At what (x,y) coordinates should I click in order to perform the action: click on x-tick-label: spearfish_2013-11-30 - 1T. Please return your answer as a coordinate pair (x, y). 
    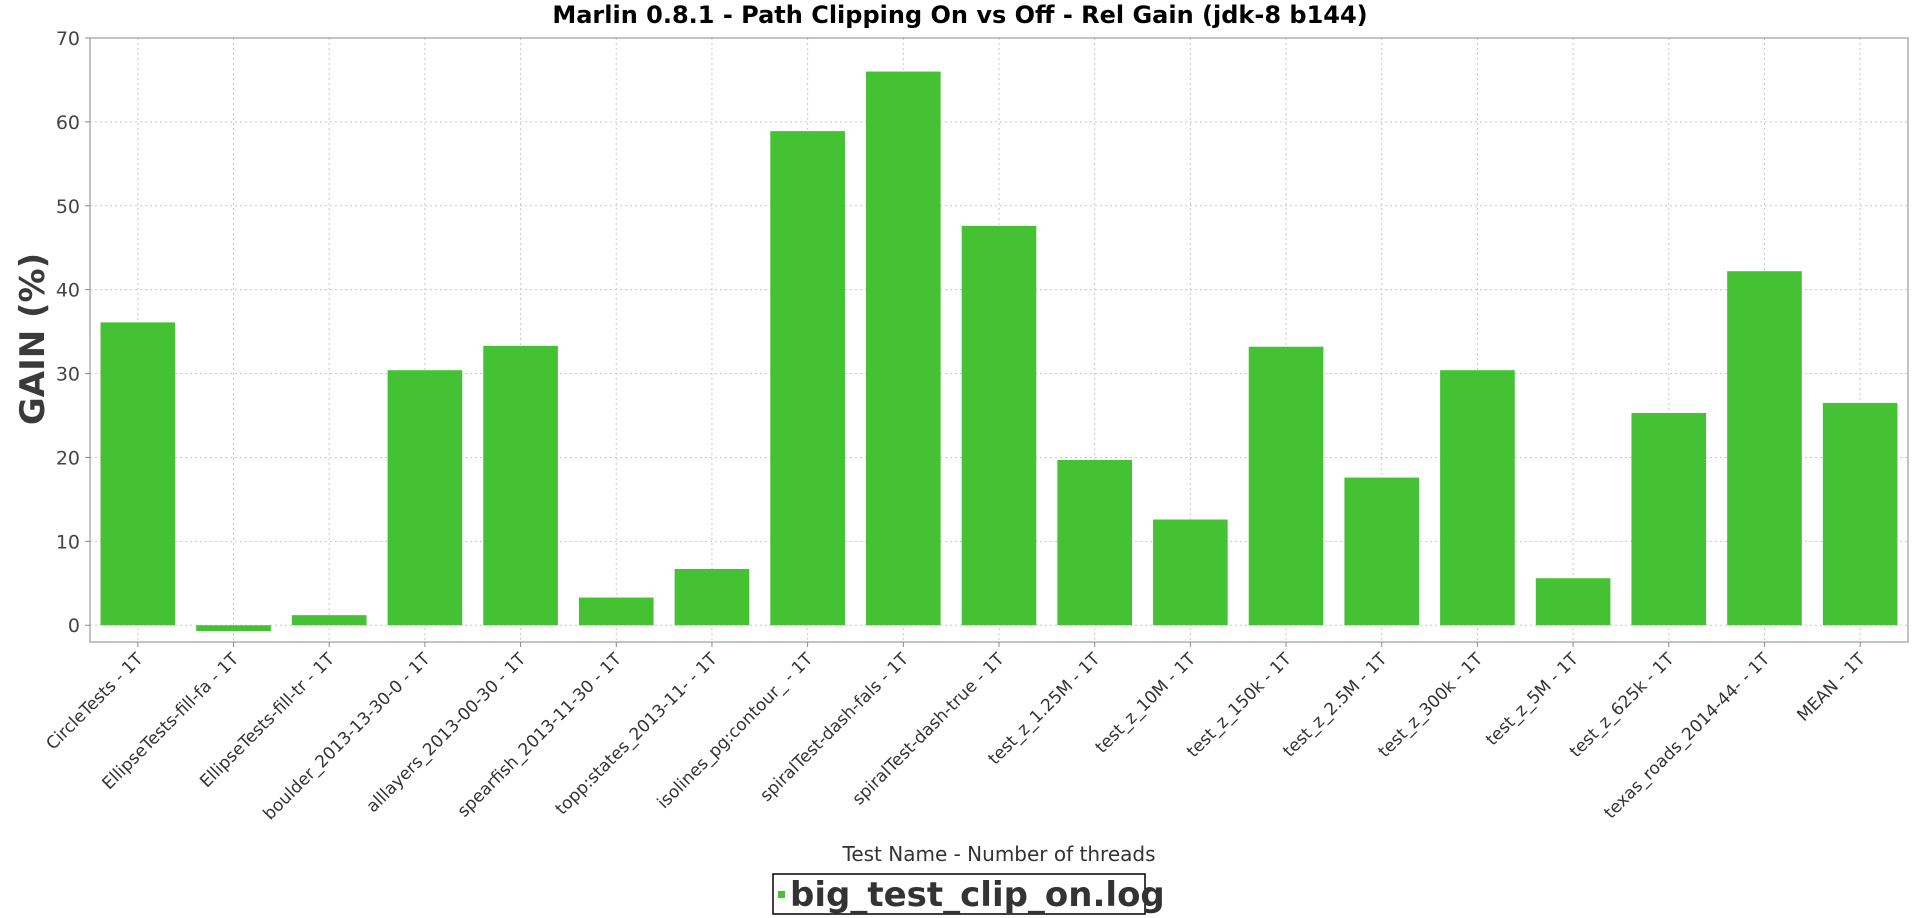
    Looking at the image, I should click on (540, 735).